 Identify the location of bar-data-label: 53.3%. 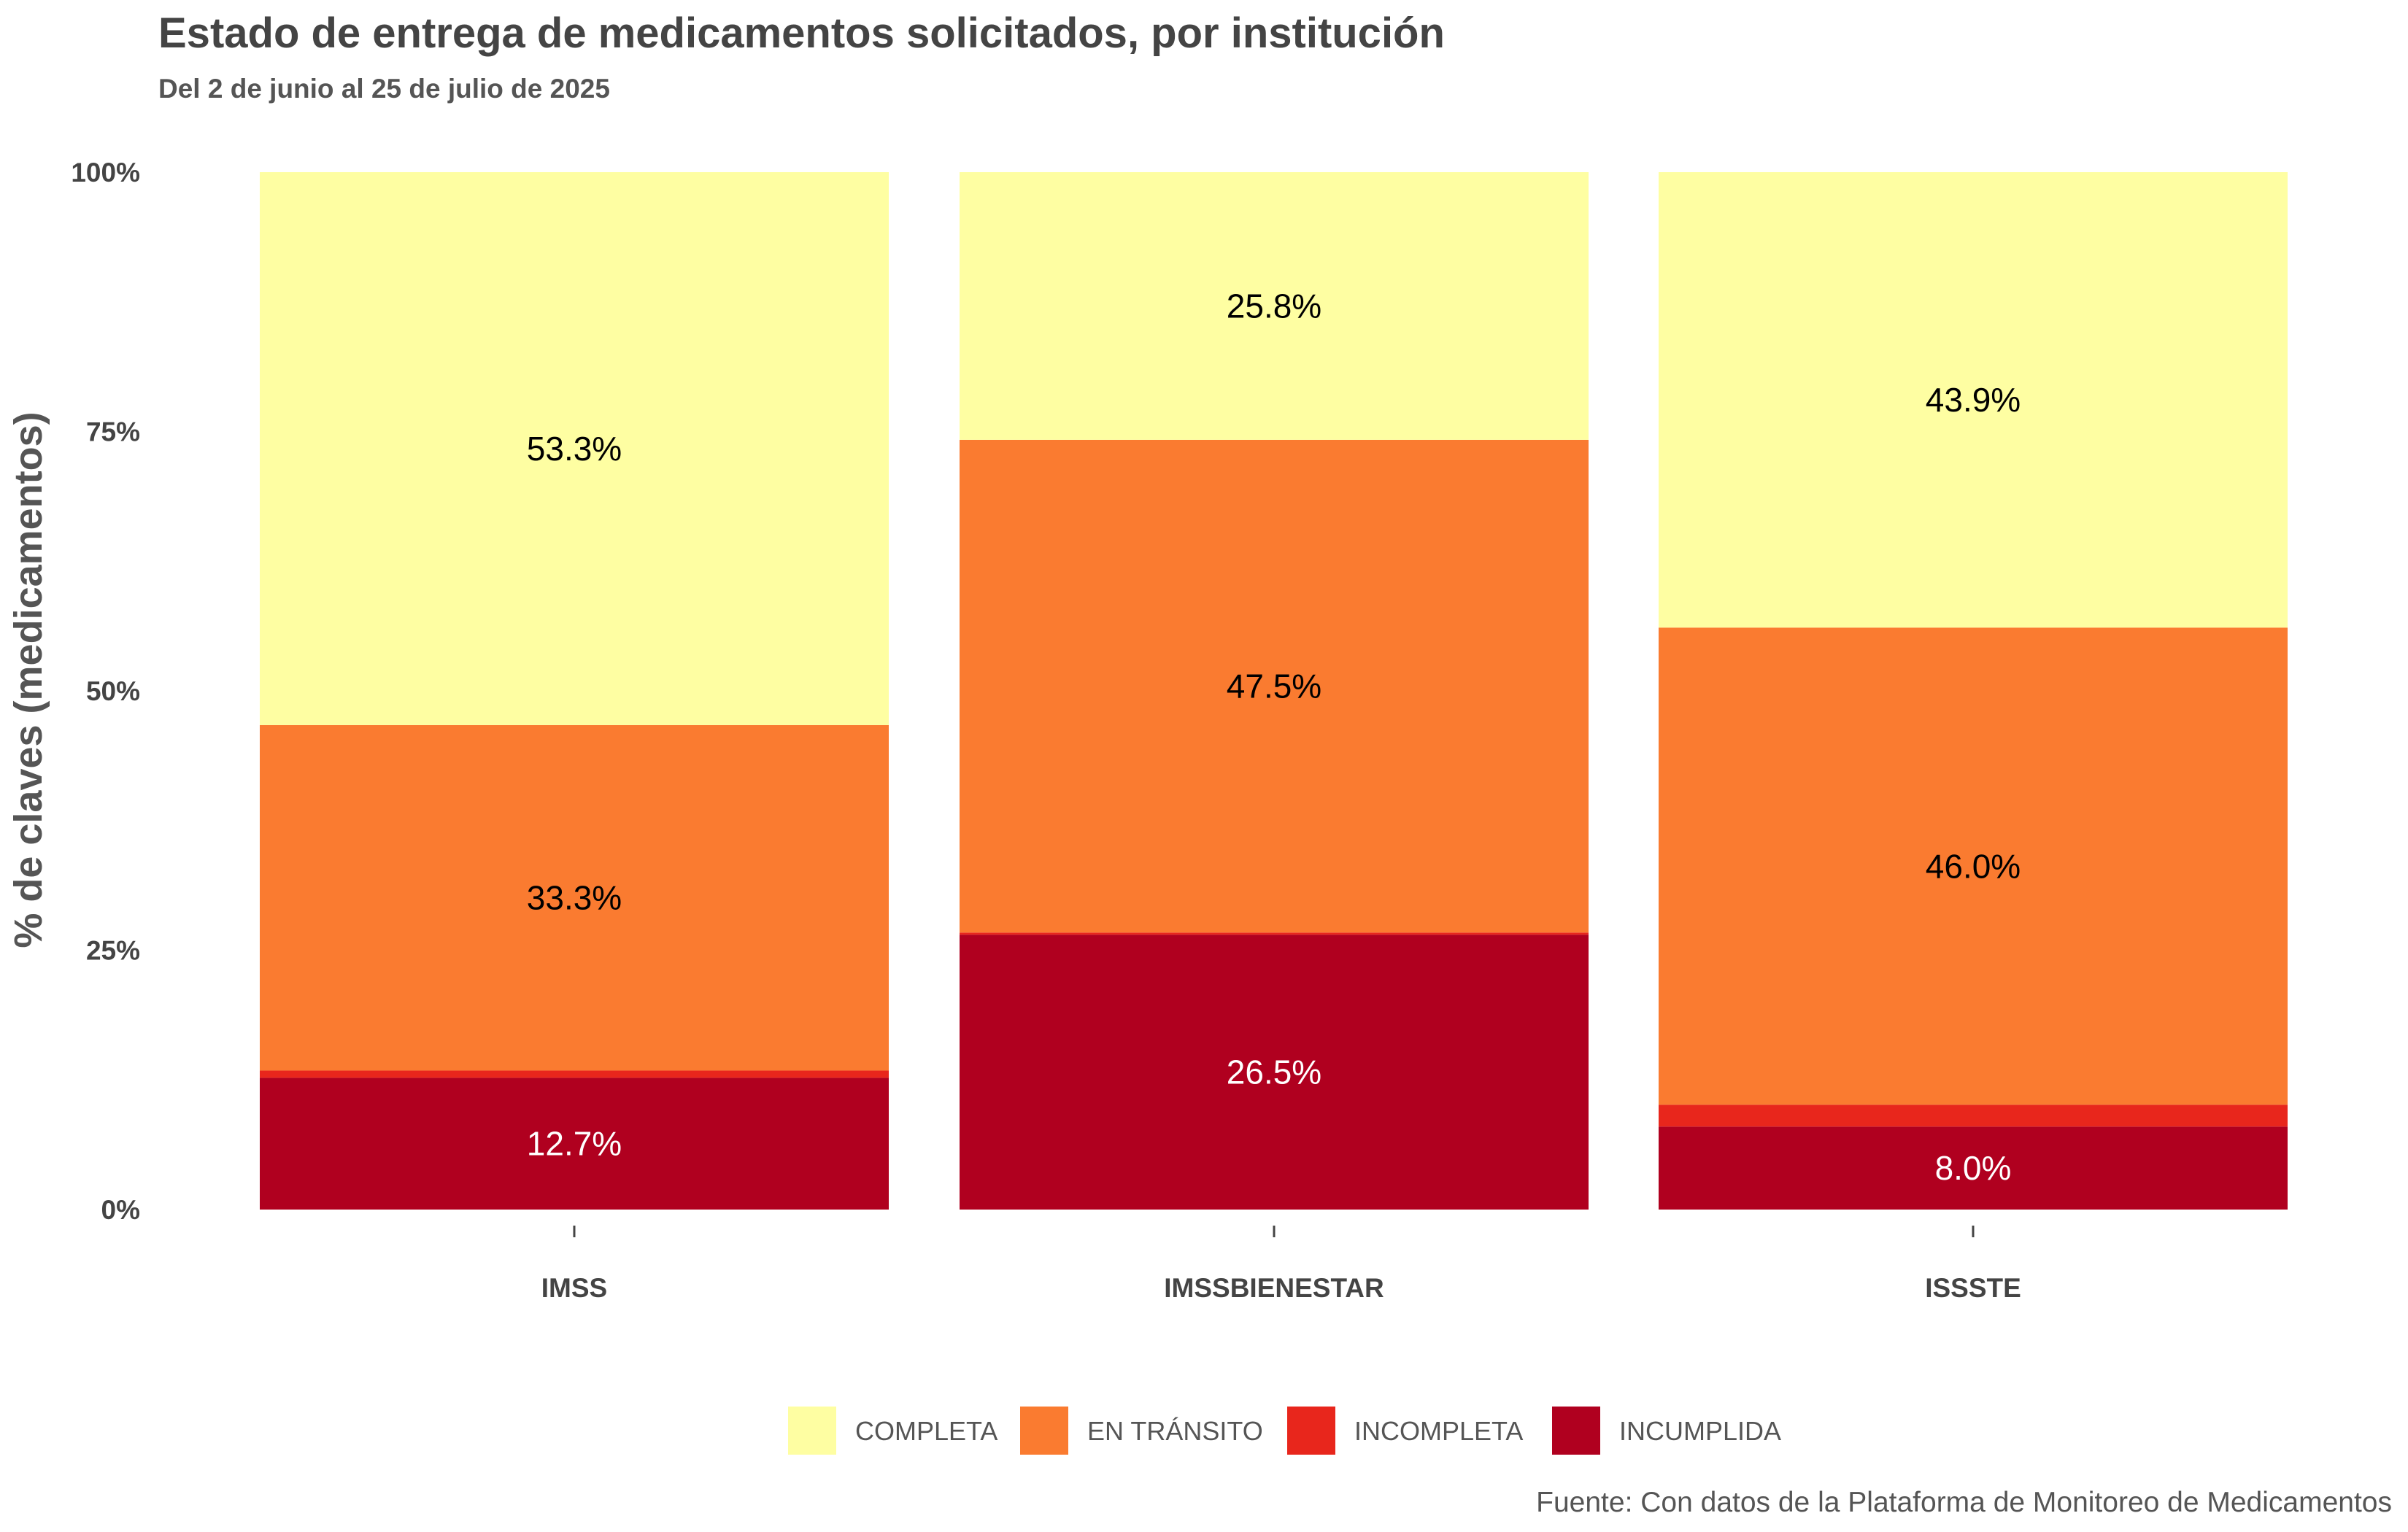
(574, 449).